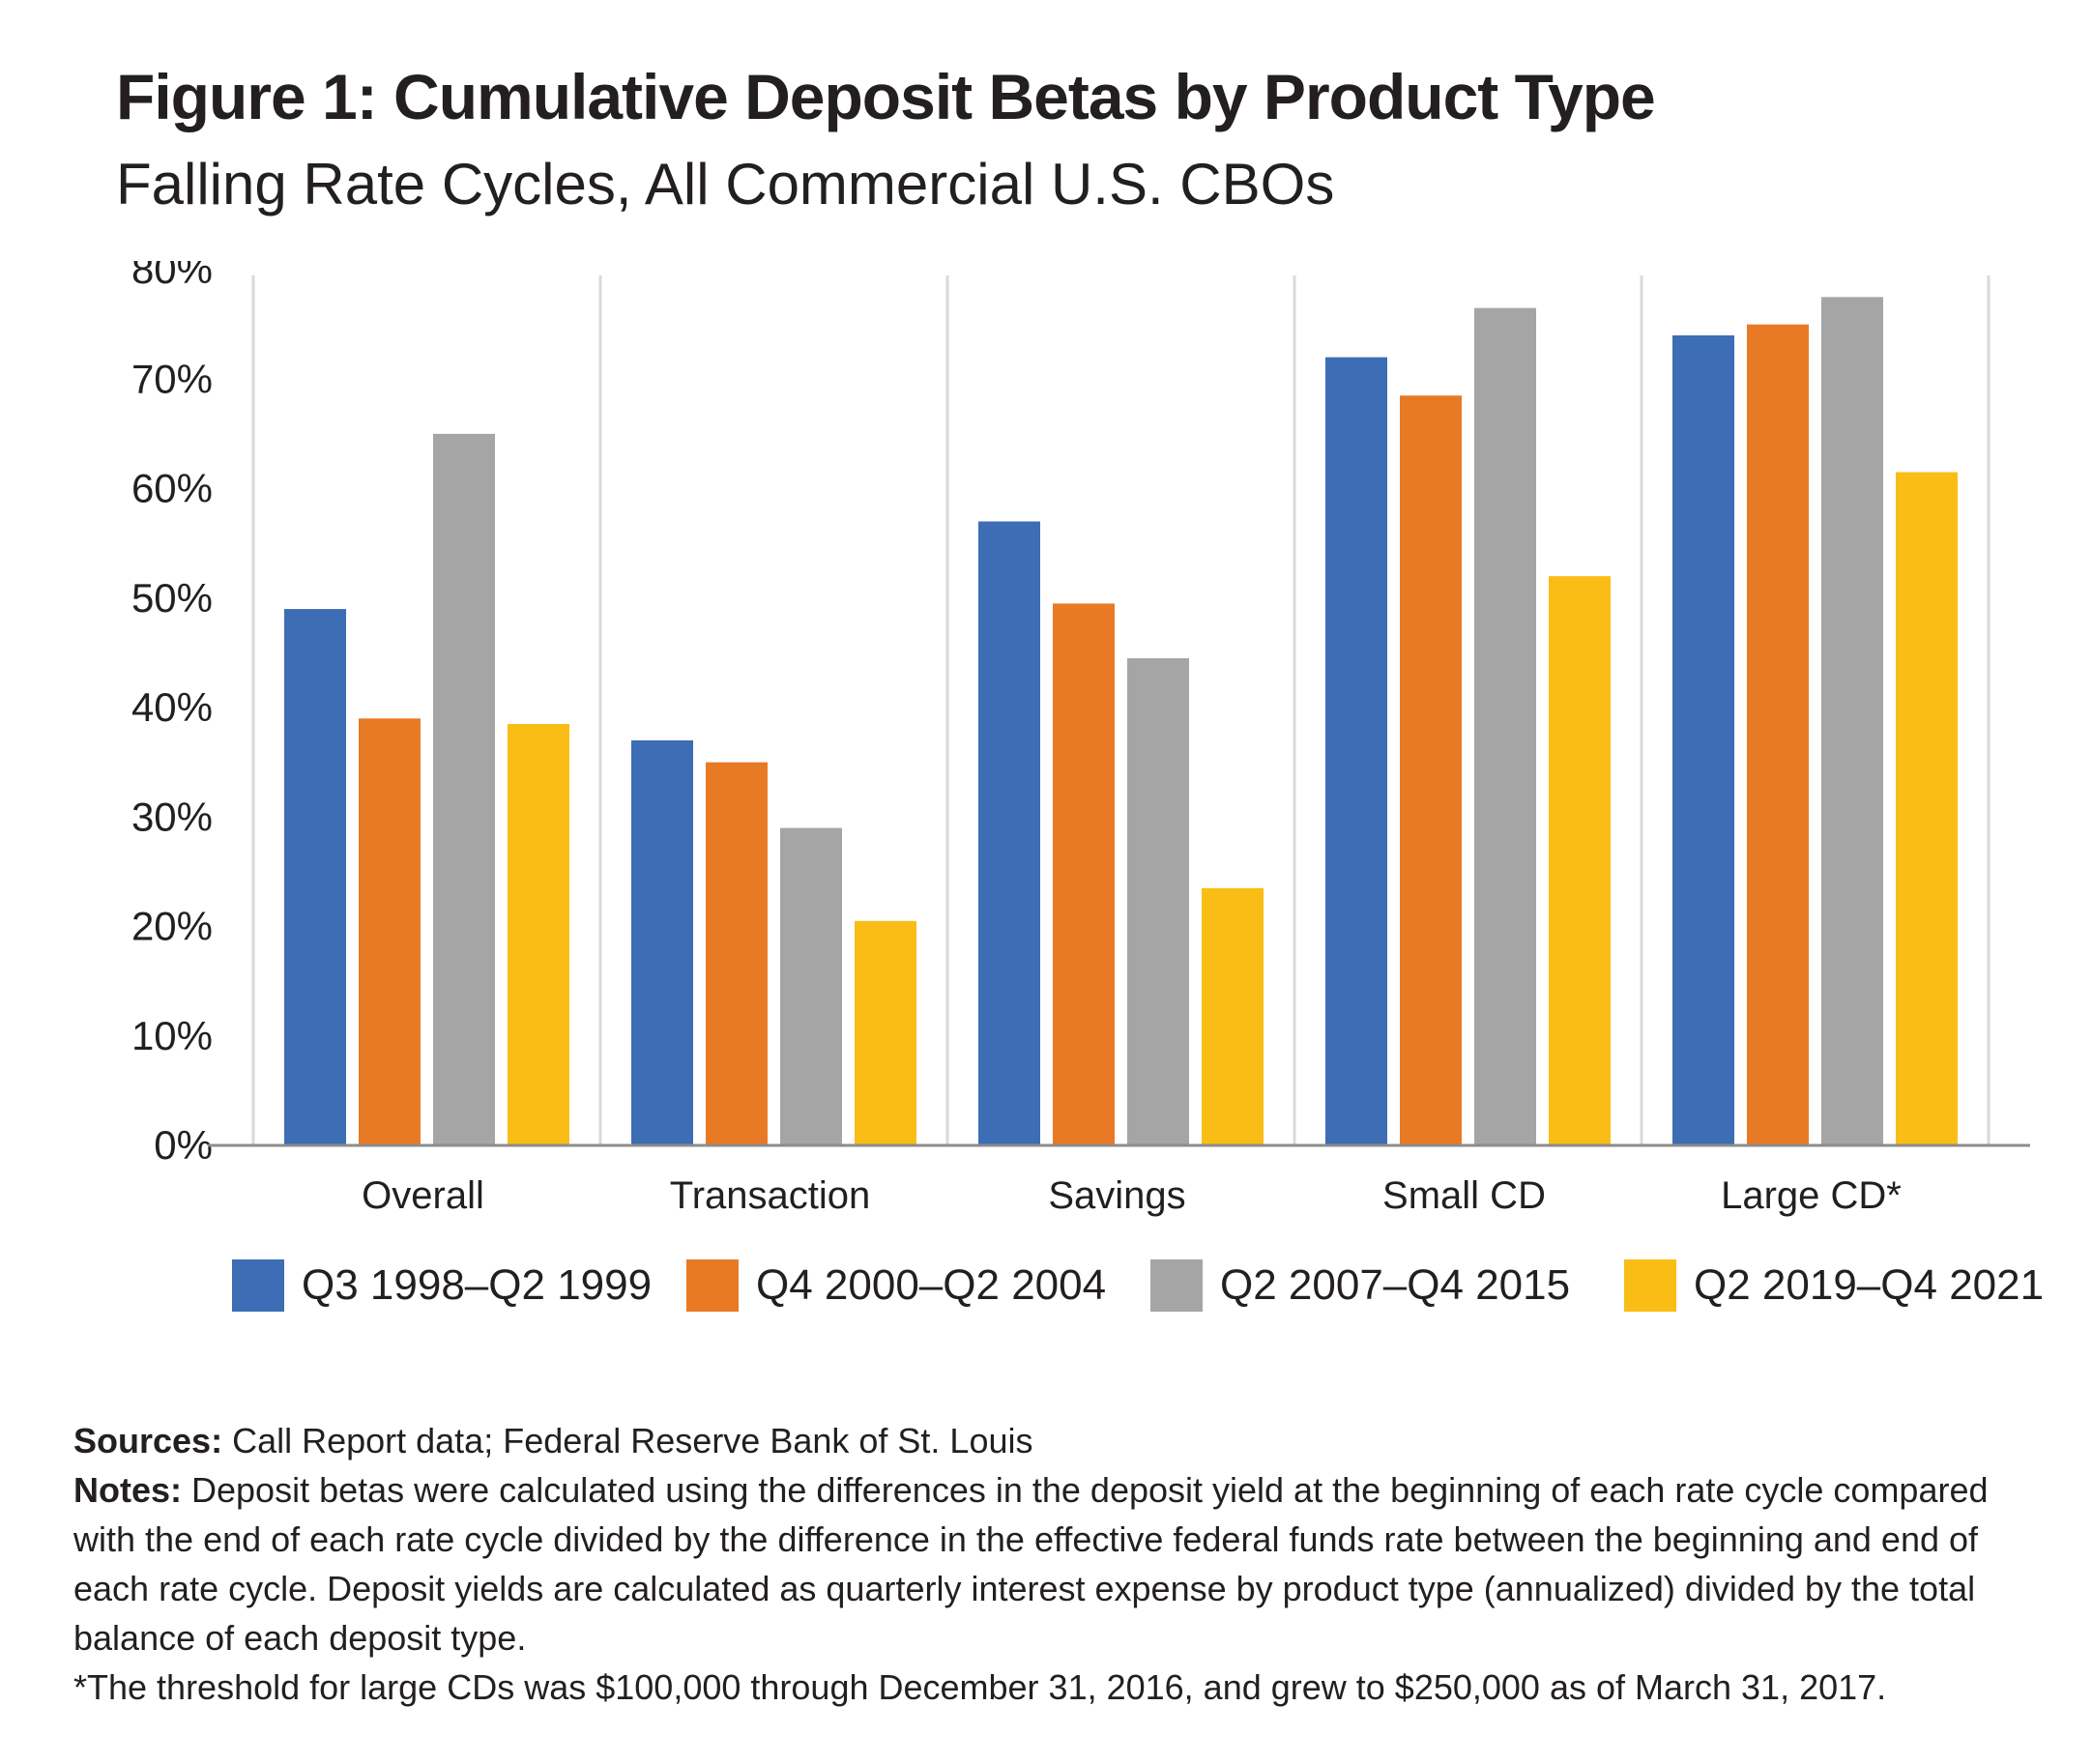 The image size is (2092, 1764). What do you see at coordinates (1869, 1285) in the screenshot?
I see `legend-label: Q2 2019–Q4 2021` at bounding box center [1869, 1285].